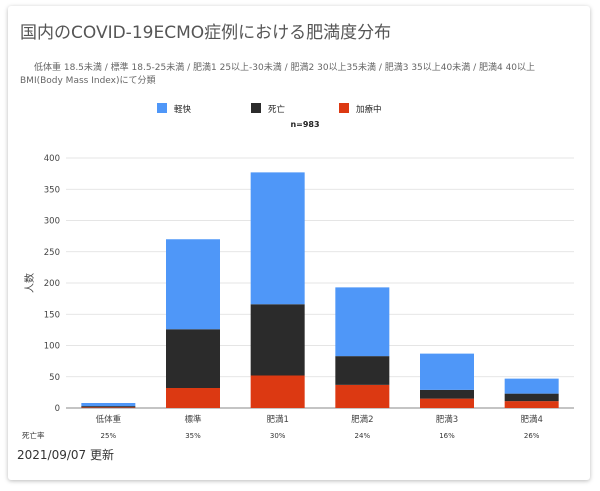  What do you see at coordinates (52, 315) in the screenshot?
I see `y-tick-label: 150` at bounding box center [52, 315].